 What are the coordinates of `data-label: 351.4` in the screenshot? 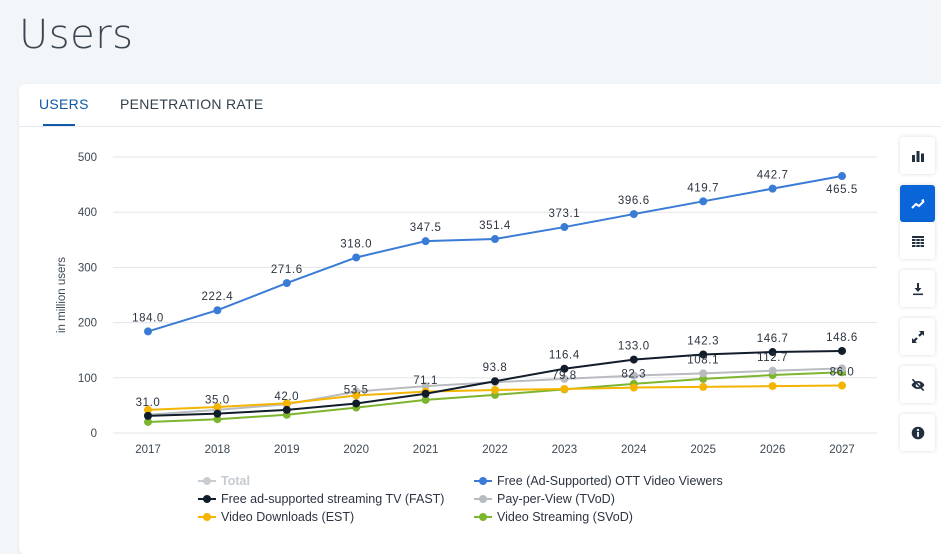 It's located at (495, 226).